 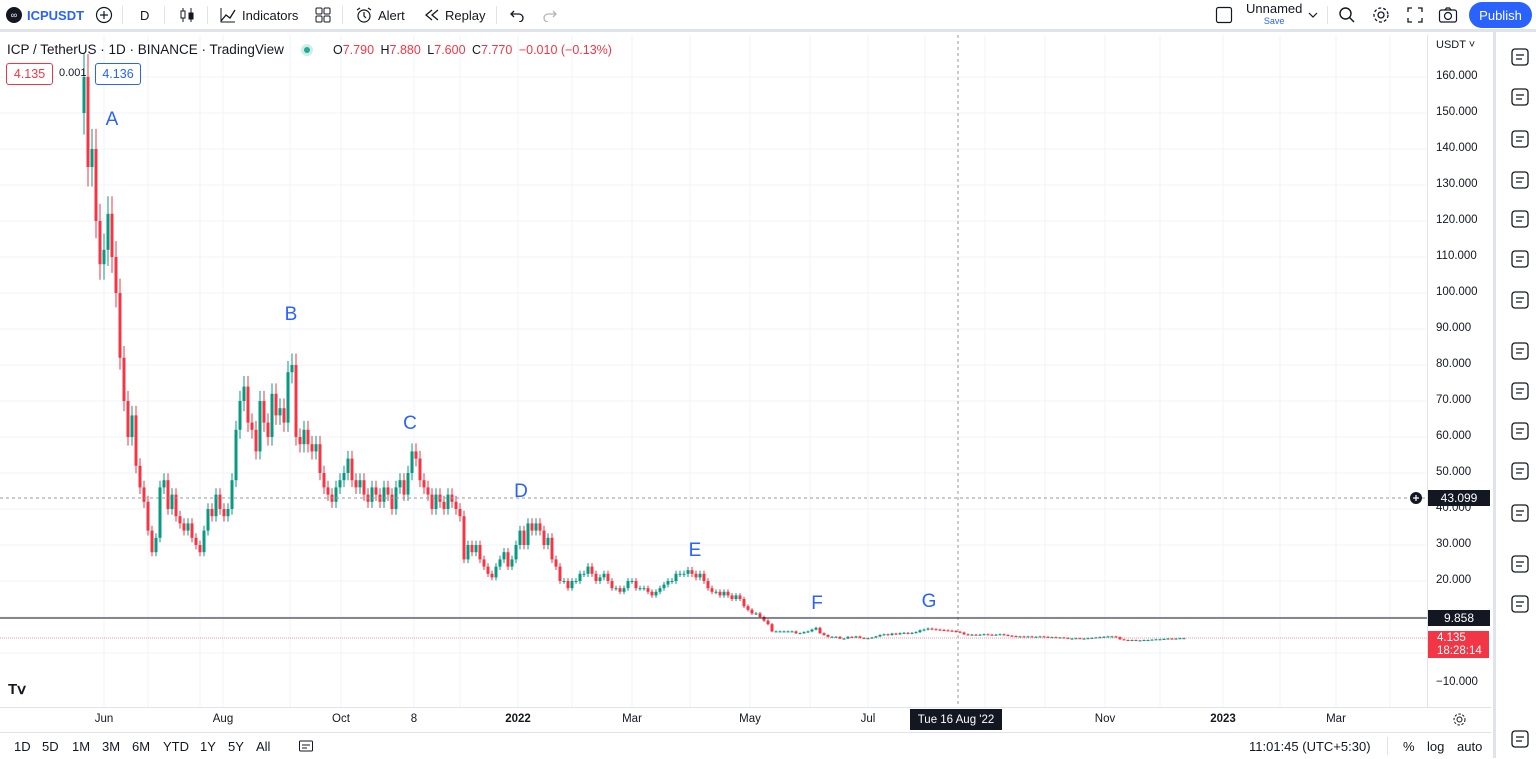 What do you see at coordinates (1223, 719) in the screenshot?
I see `time-tick-label: 2023` at bounding box center [1223, 719].